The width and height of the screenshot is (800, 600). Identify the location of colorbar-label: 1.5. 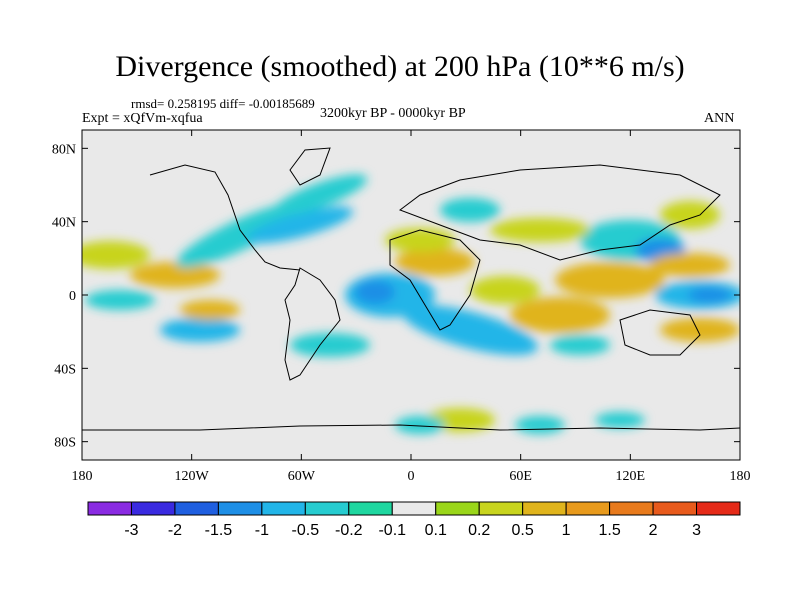
(609, 530).